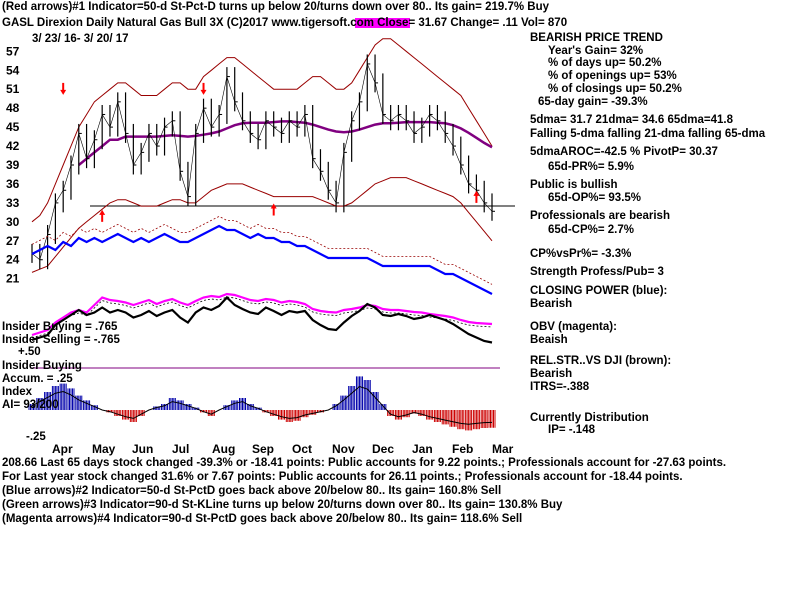 This screenshot has height=600, width=800. I want to click on x-tick-label: Jun, so click(142, 449).